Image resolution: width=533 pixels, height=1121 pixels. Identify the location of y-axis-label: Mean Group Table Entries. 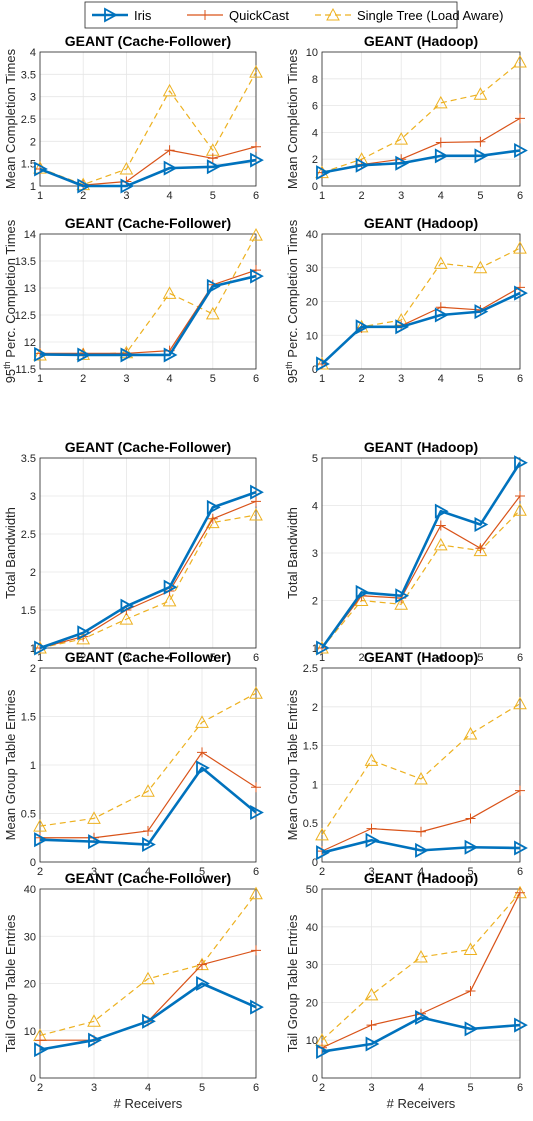
(10, 764).